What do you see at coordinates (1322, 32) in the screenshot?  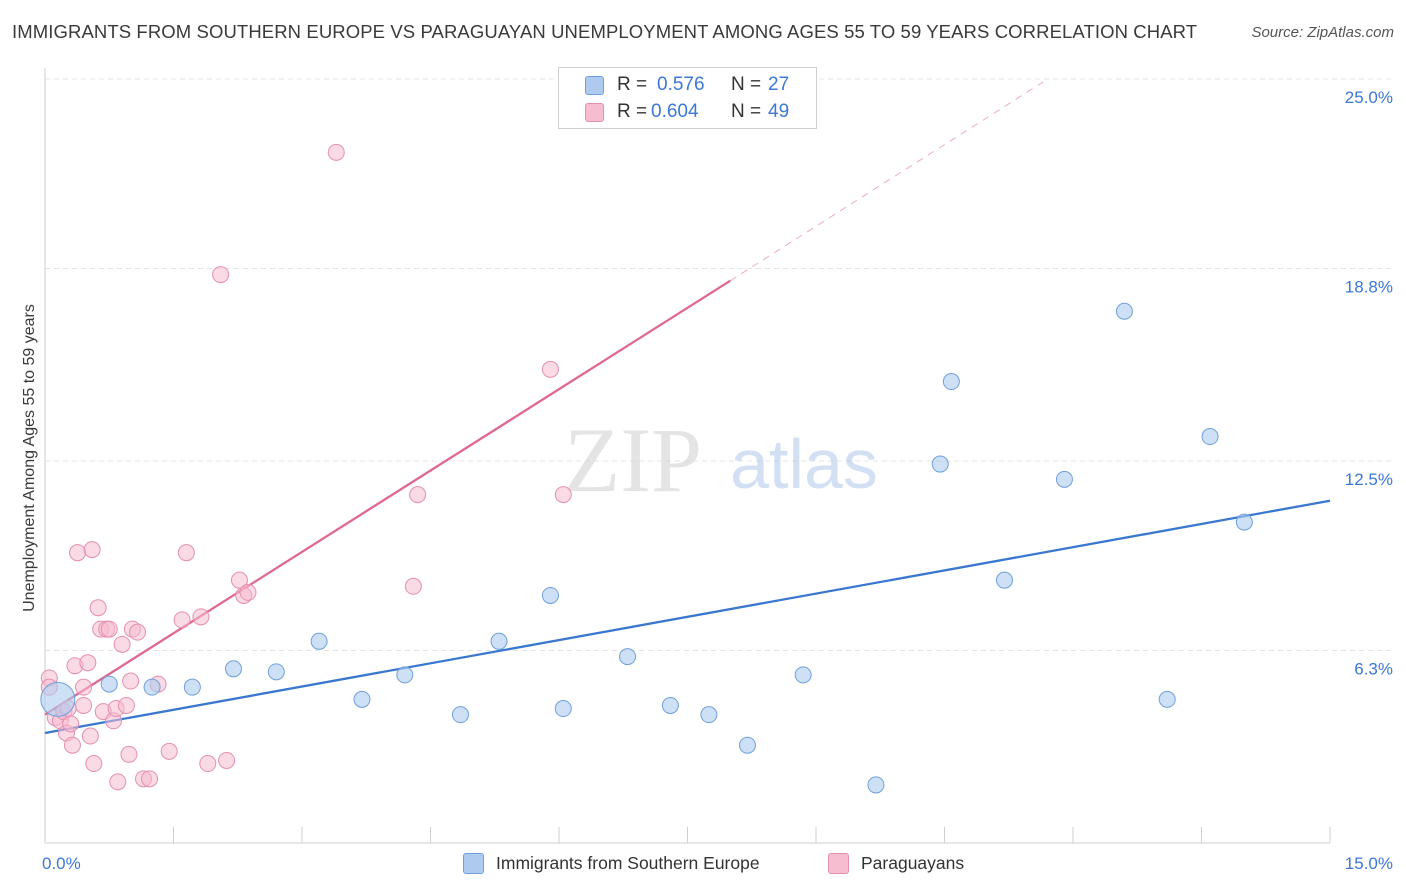 I see `source-label: Source: ZipAtlas.com` at bounding box center [1322, 32].